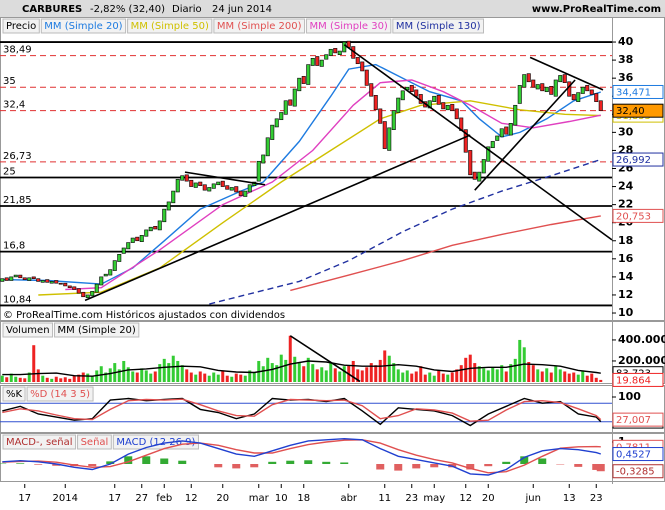 The width and height of the screenshot is (665, 510). Describe the element at coordinates (164, 498) in the screenshot. I see `x-tick-label: feb` at that location.